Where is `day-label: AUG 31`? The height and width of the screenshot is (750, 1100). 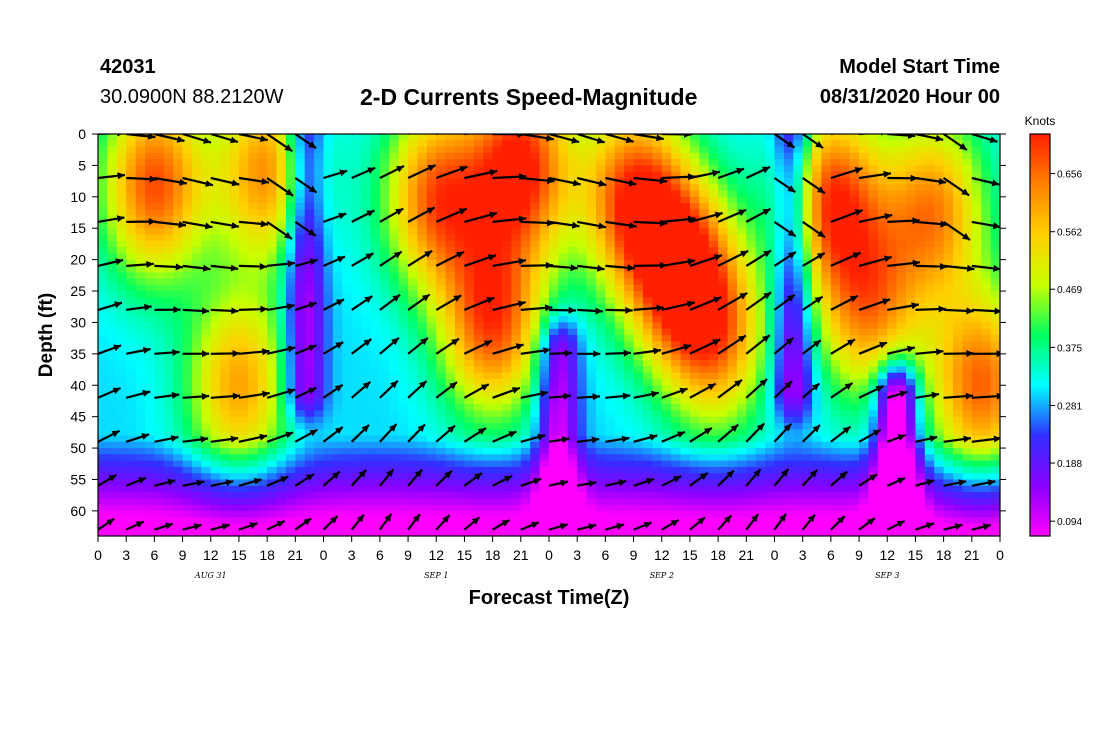 day-label: AUG 31 is located at coordinates (210, 575).